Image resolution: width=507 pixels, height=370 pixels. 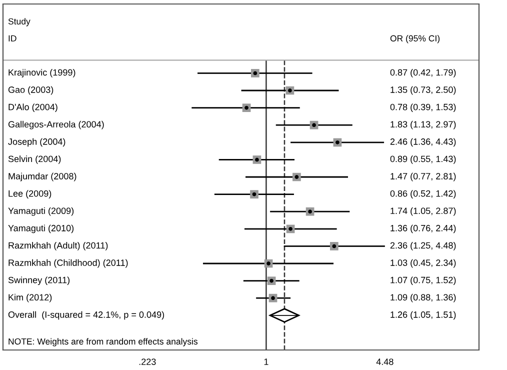 I want to click on y-tick-label: Razmkhah (Adult) (2011), so click(x=58, y=246).